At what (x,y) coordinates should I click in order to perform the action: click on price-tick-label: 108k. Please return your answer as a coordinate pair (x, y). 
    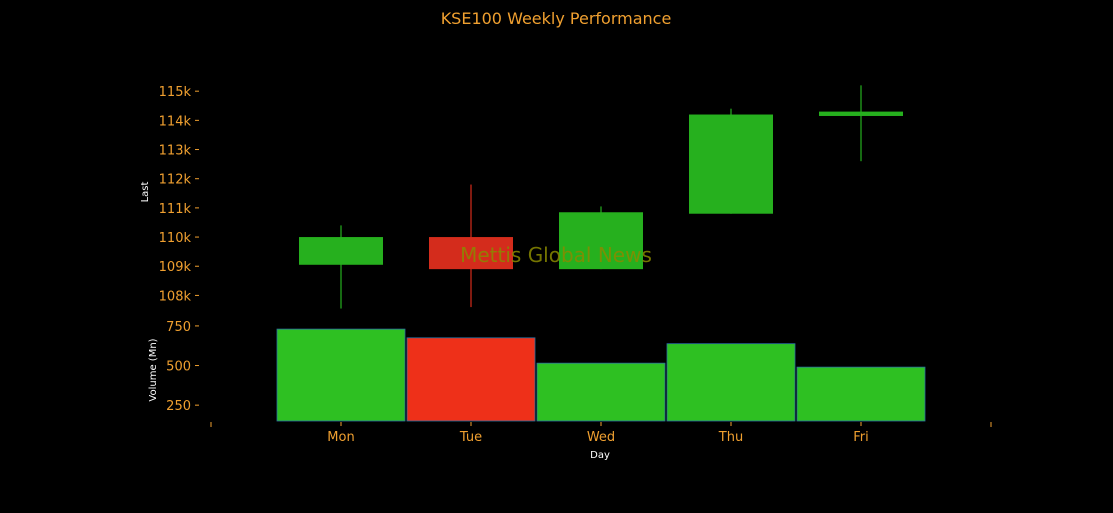
    Looking at the image, I should click on (175, 296).